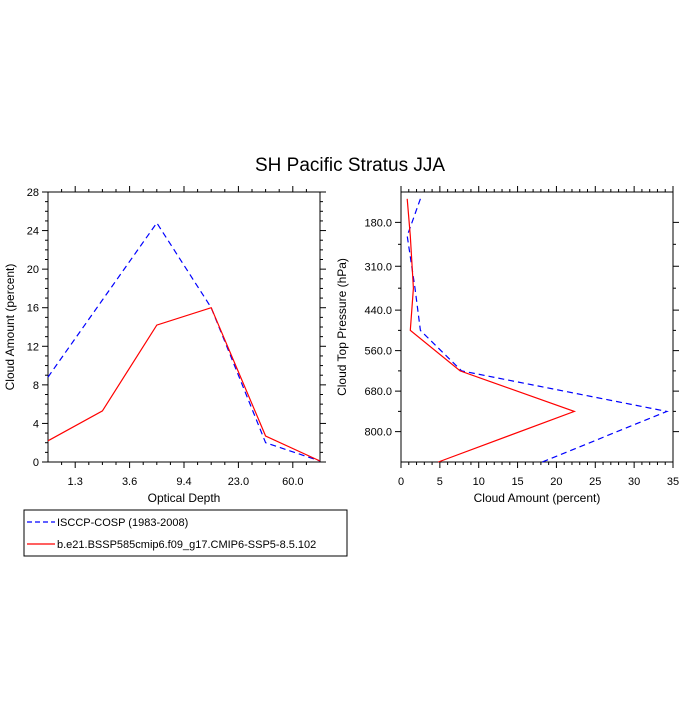  What do you see at coordinates (350, 165) in the screenshot?
I see `chart-title: SH Pacific Stratus JJA` at bounding box center [350, 165].